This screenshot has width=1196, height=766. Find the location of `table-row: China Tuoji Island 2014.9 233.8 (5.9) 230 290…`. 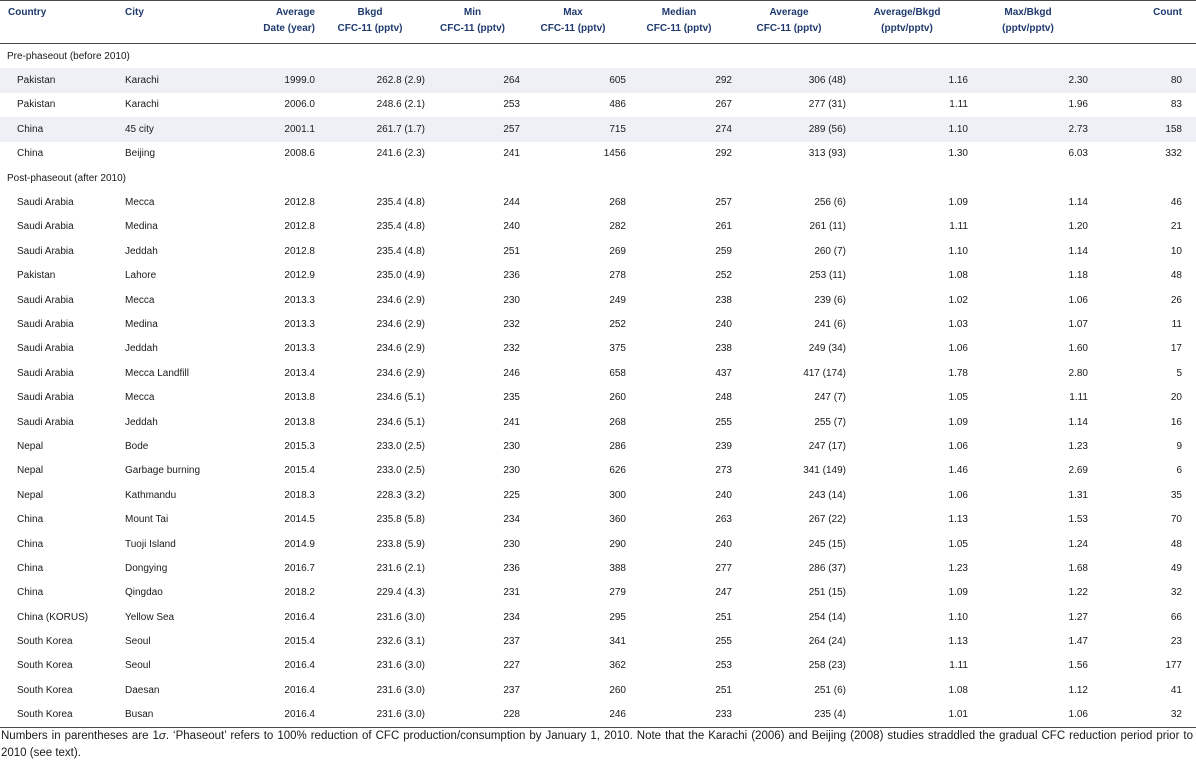

table-row: China Tuoji Island 2014.9 233.8 (5.9) 230 290… is located at coordinates (598, 544).